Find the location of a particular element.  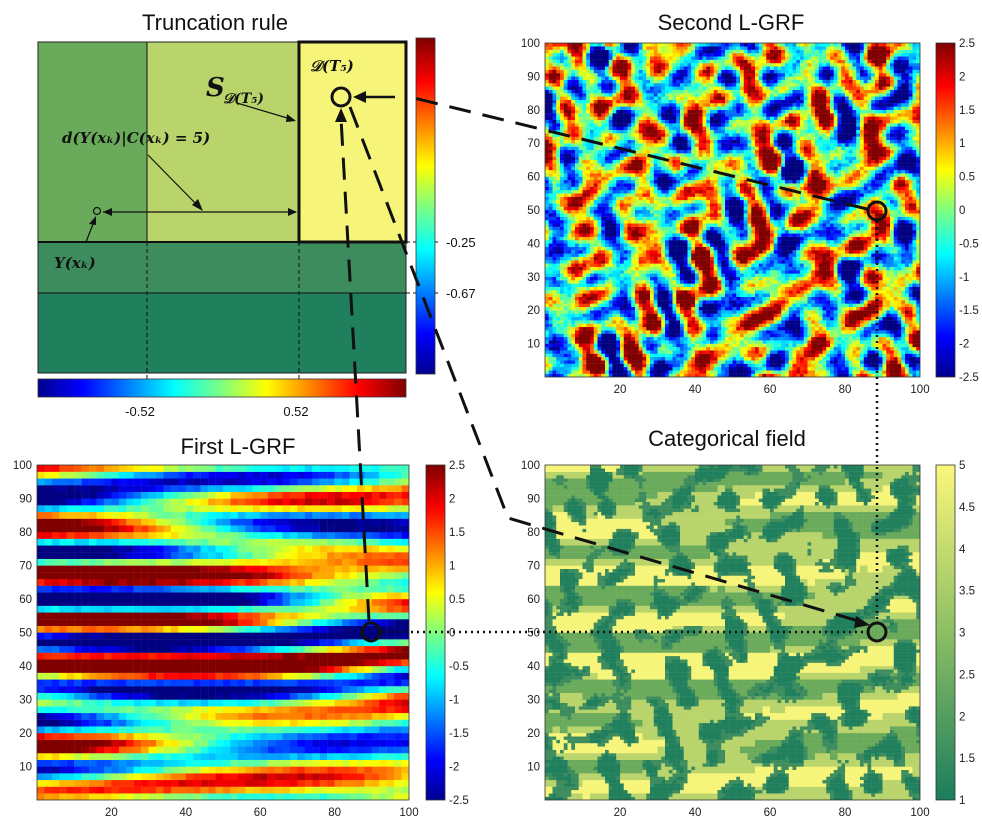

point-label: Y(xₖ) is located at coordinates (75, 263).